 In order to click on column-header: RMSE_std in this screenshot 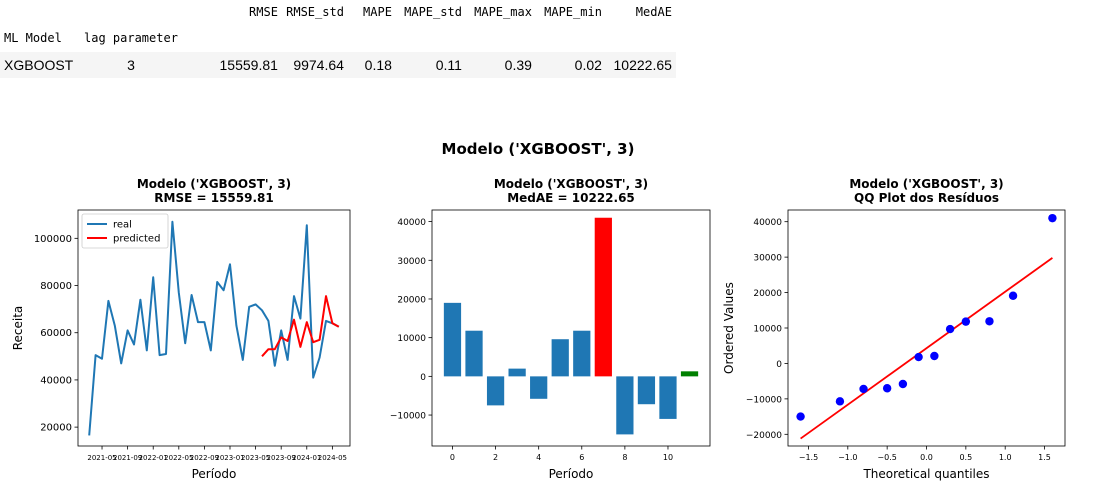, I will do `click(315, 12)`.